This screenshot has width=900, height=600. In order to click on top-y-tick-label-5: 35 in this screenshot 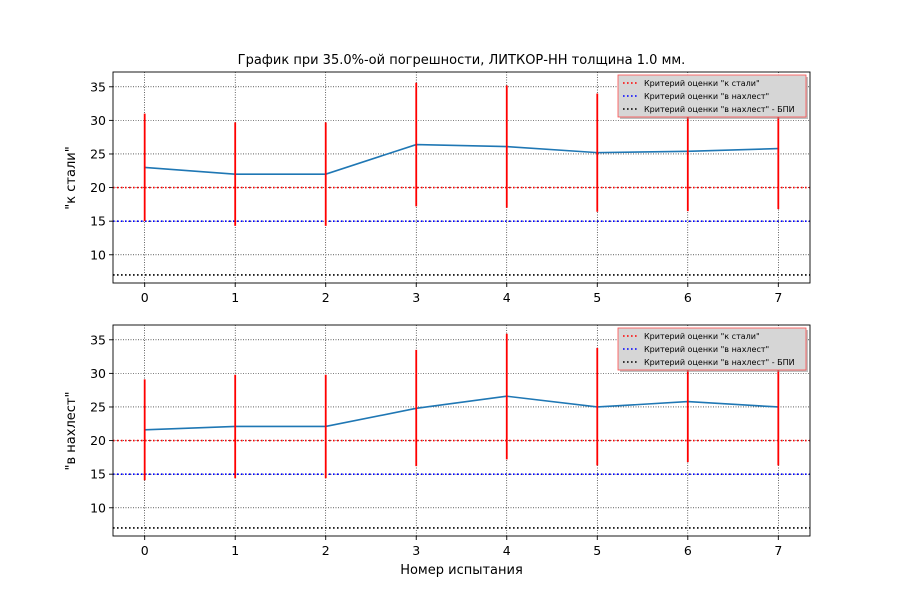, I will do `click(98, 86)`.